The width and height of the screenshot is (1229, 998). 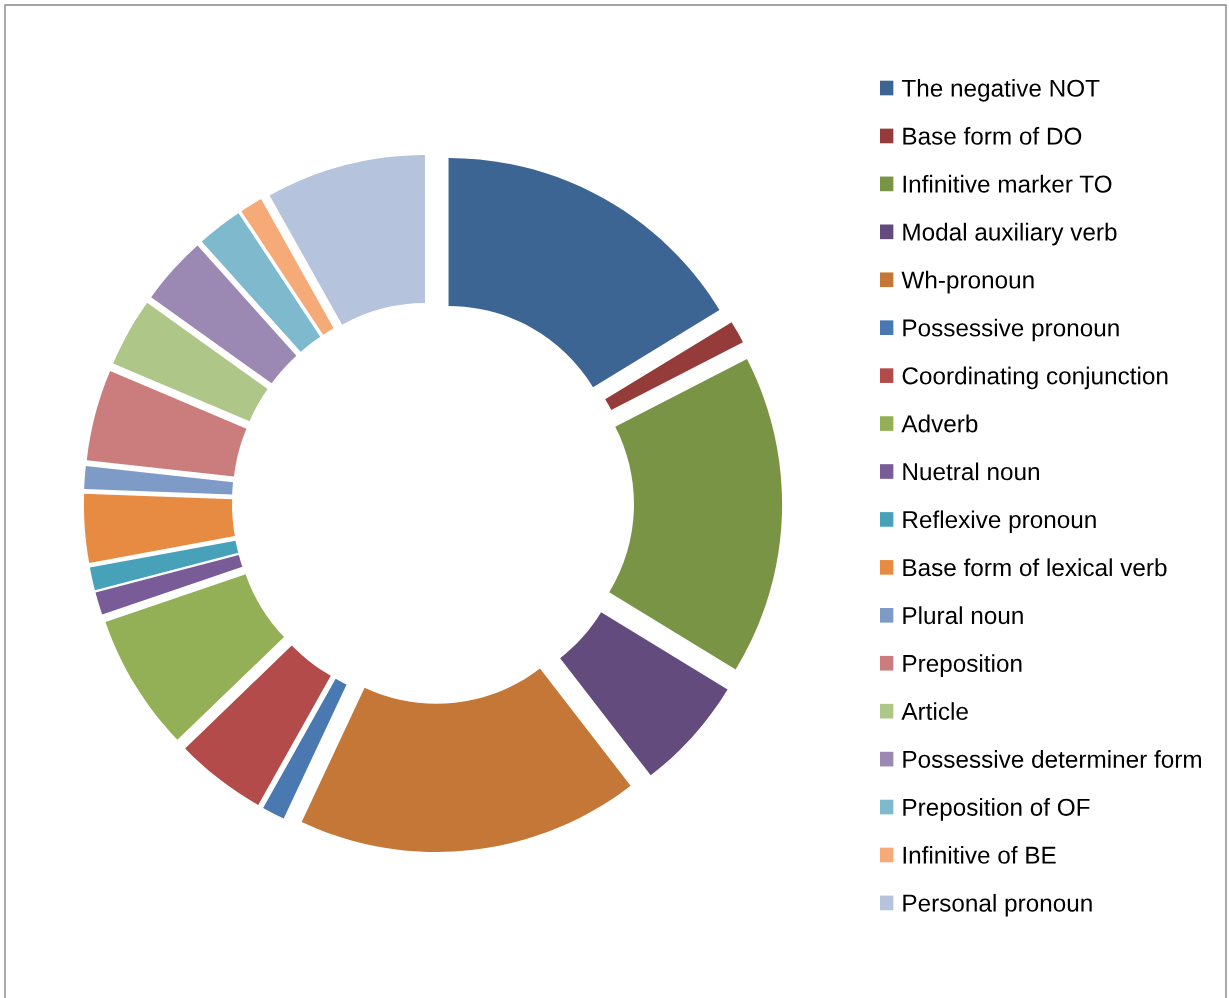 I want to click on legend-label: Personal pronoun, so click(x=997, y=905).